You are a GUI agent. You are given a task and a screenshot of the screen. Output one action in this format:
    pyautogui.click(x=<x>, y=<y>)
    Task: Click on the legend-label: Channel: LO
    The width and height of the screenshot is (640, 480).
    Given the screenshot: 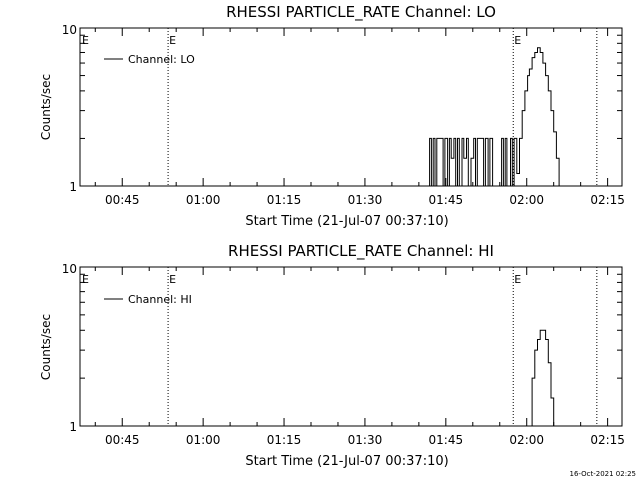 What is the action you would take?
    pyautogui.click(x=161, y=59)
    